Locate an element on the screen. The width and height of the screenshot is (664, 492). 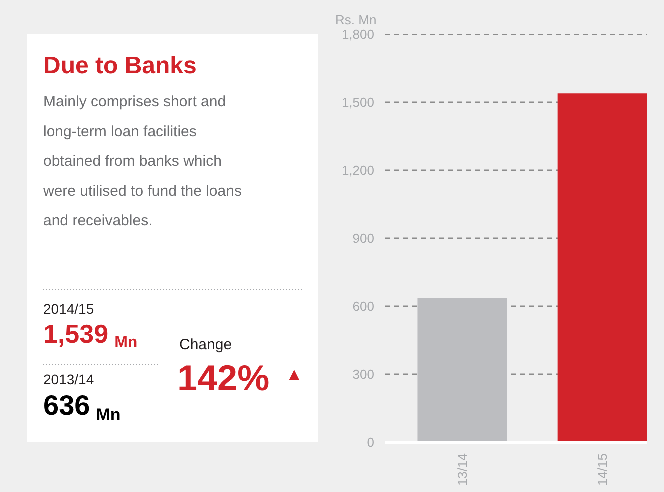
y-axis-title: Rs. Mn is located at coordinates (356, 20).